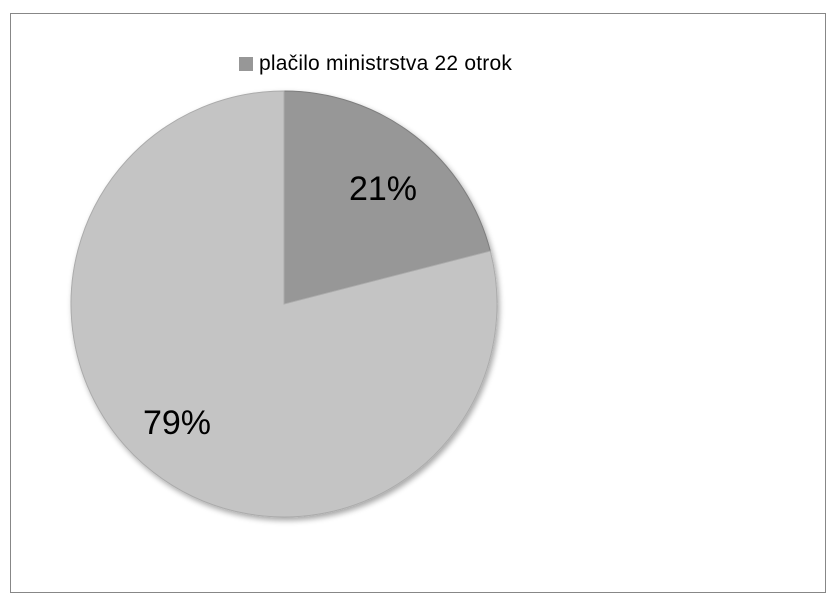  Describe the element at coordinates (383, 189) in the screenshot. I see `slice-label-1: 21%` at that location.